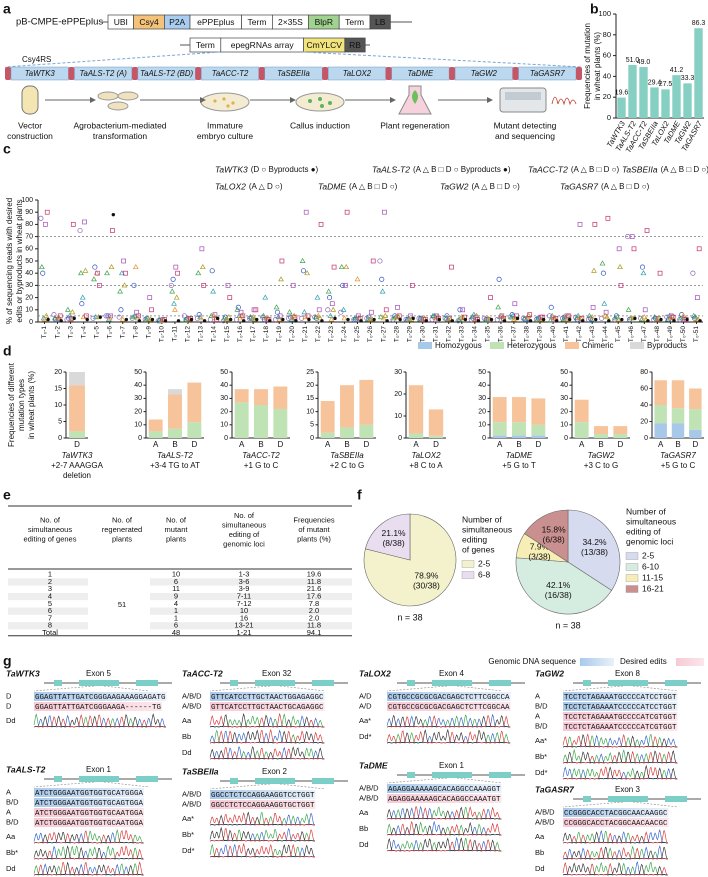  I want to click on genotype-label: A/D, so click(365, 705).